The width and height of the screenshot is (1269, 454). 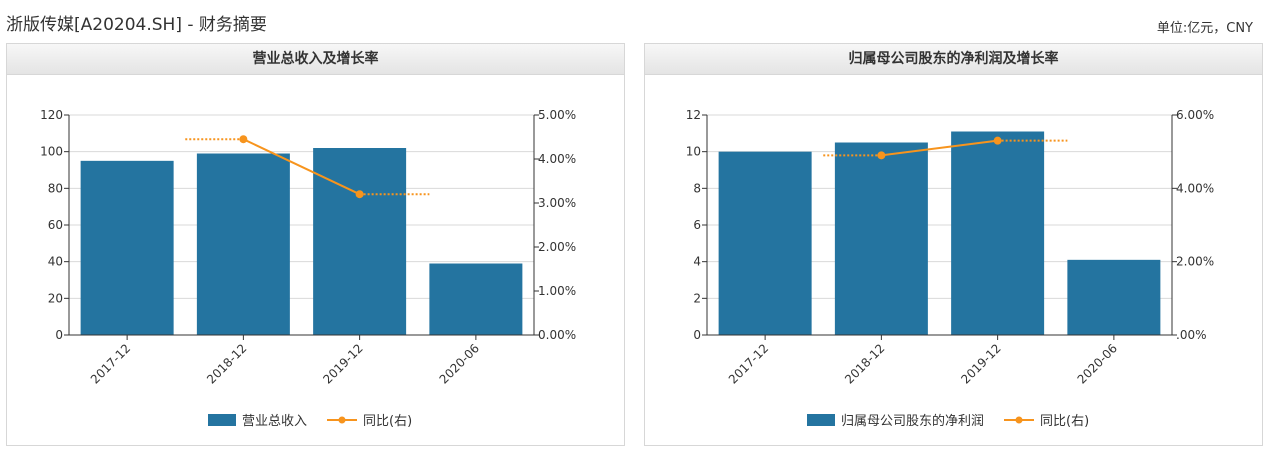 I want to click on left-axis-tick-label: 2, so click(x=697, y=298).